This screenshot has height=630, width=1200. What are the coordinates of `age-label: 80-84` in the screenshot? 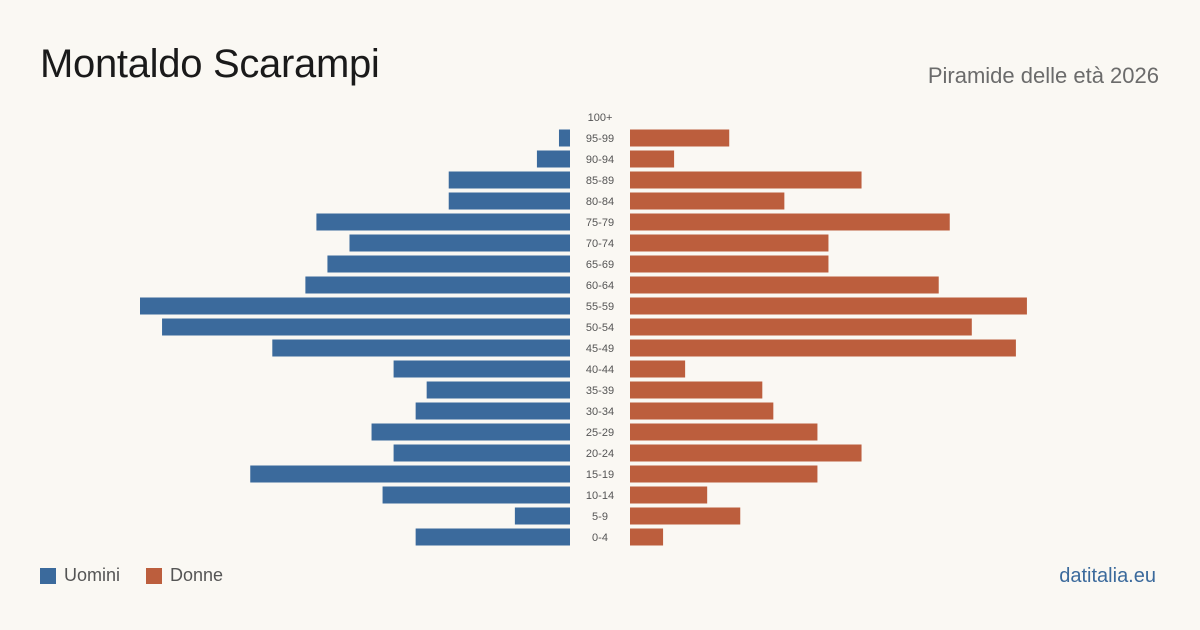 It's located at (600, 202).